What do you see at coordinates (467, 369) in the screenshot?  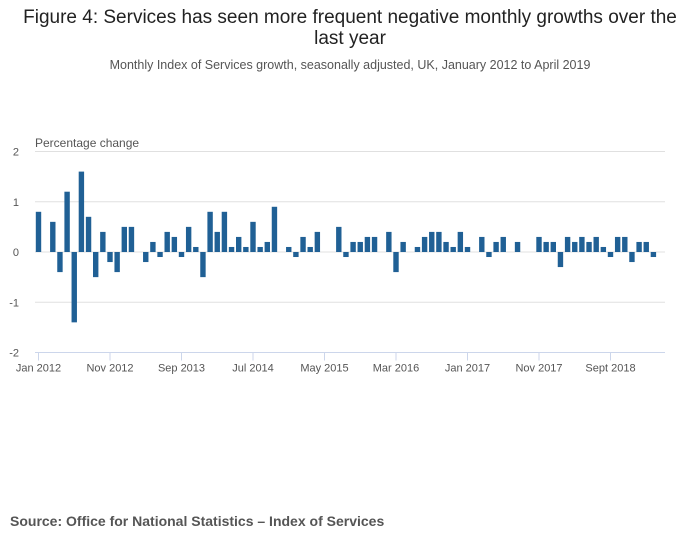 I see `x-tick-label: Jan 2017` at bounding box center [467, 369].